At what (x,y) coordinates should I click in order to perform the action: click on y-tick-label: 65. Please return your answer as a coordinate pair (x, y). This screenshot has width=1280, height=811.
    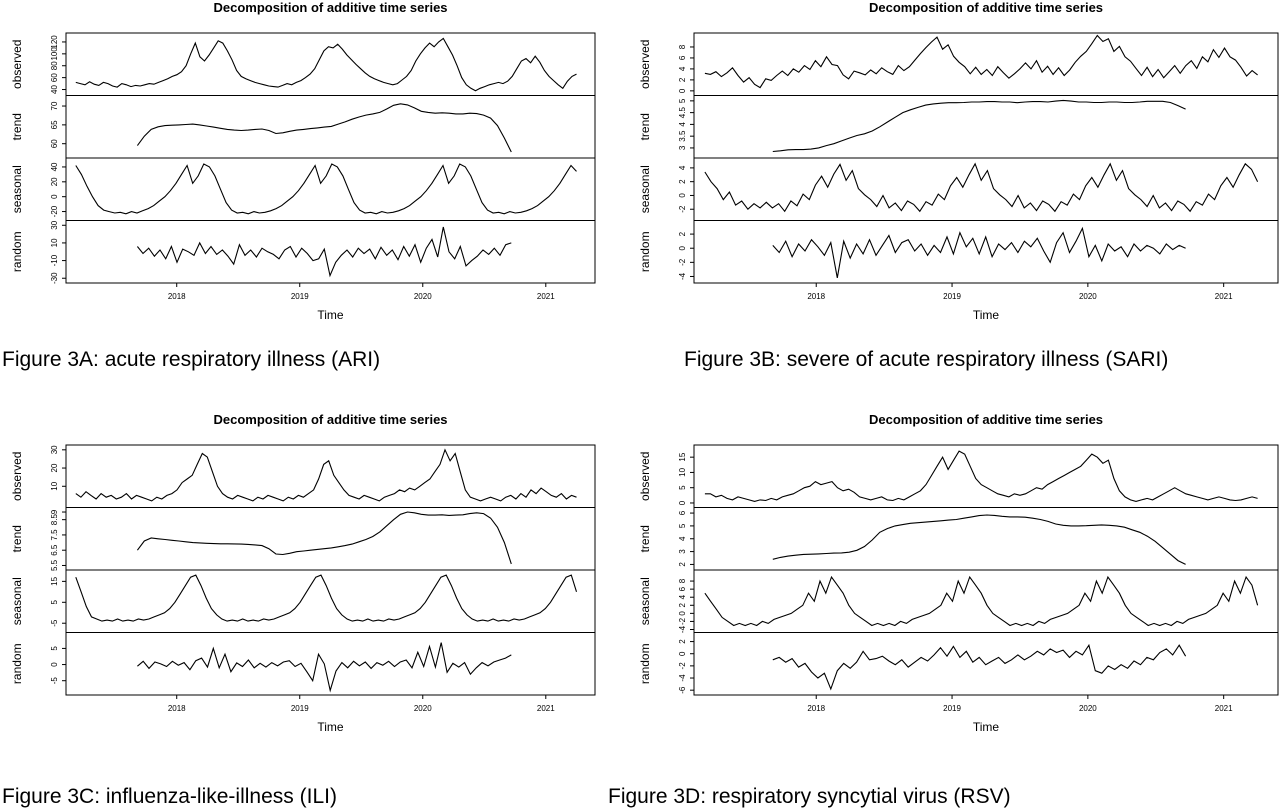
    Looking at the image, I should click on (54, 124).